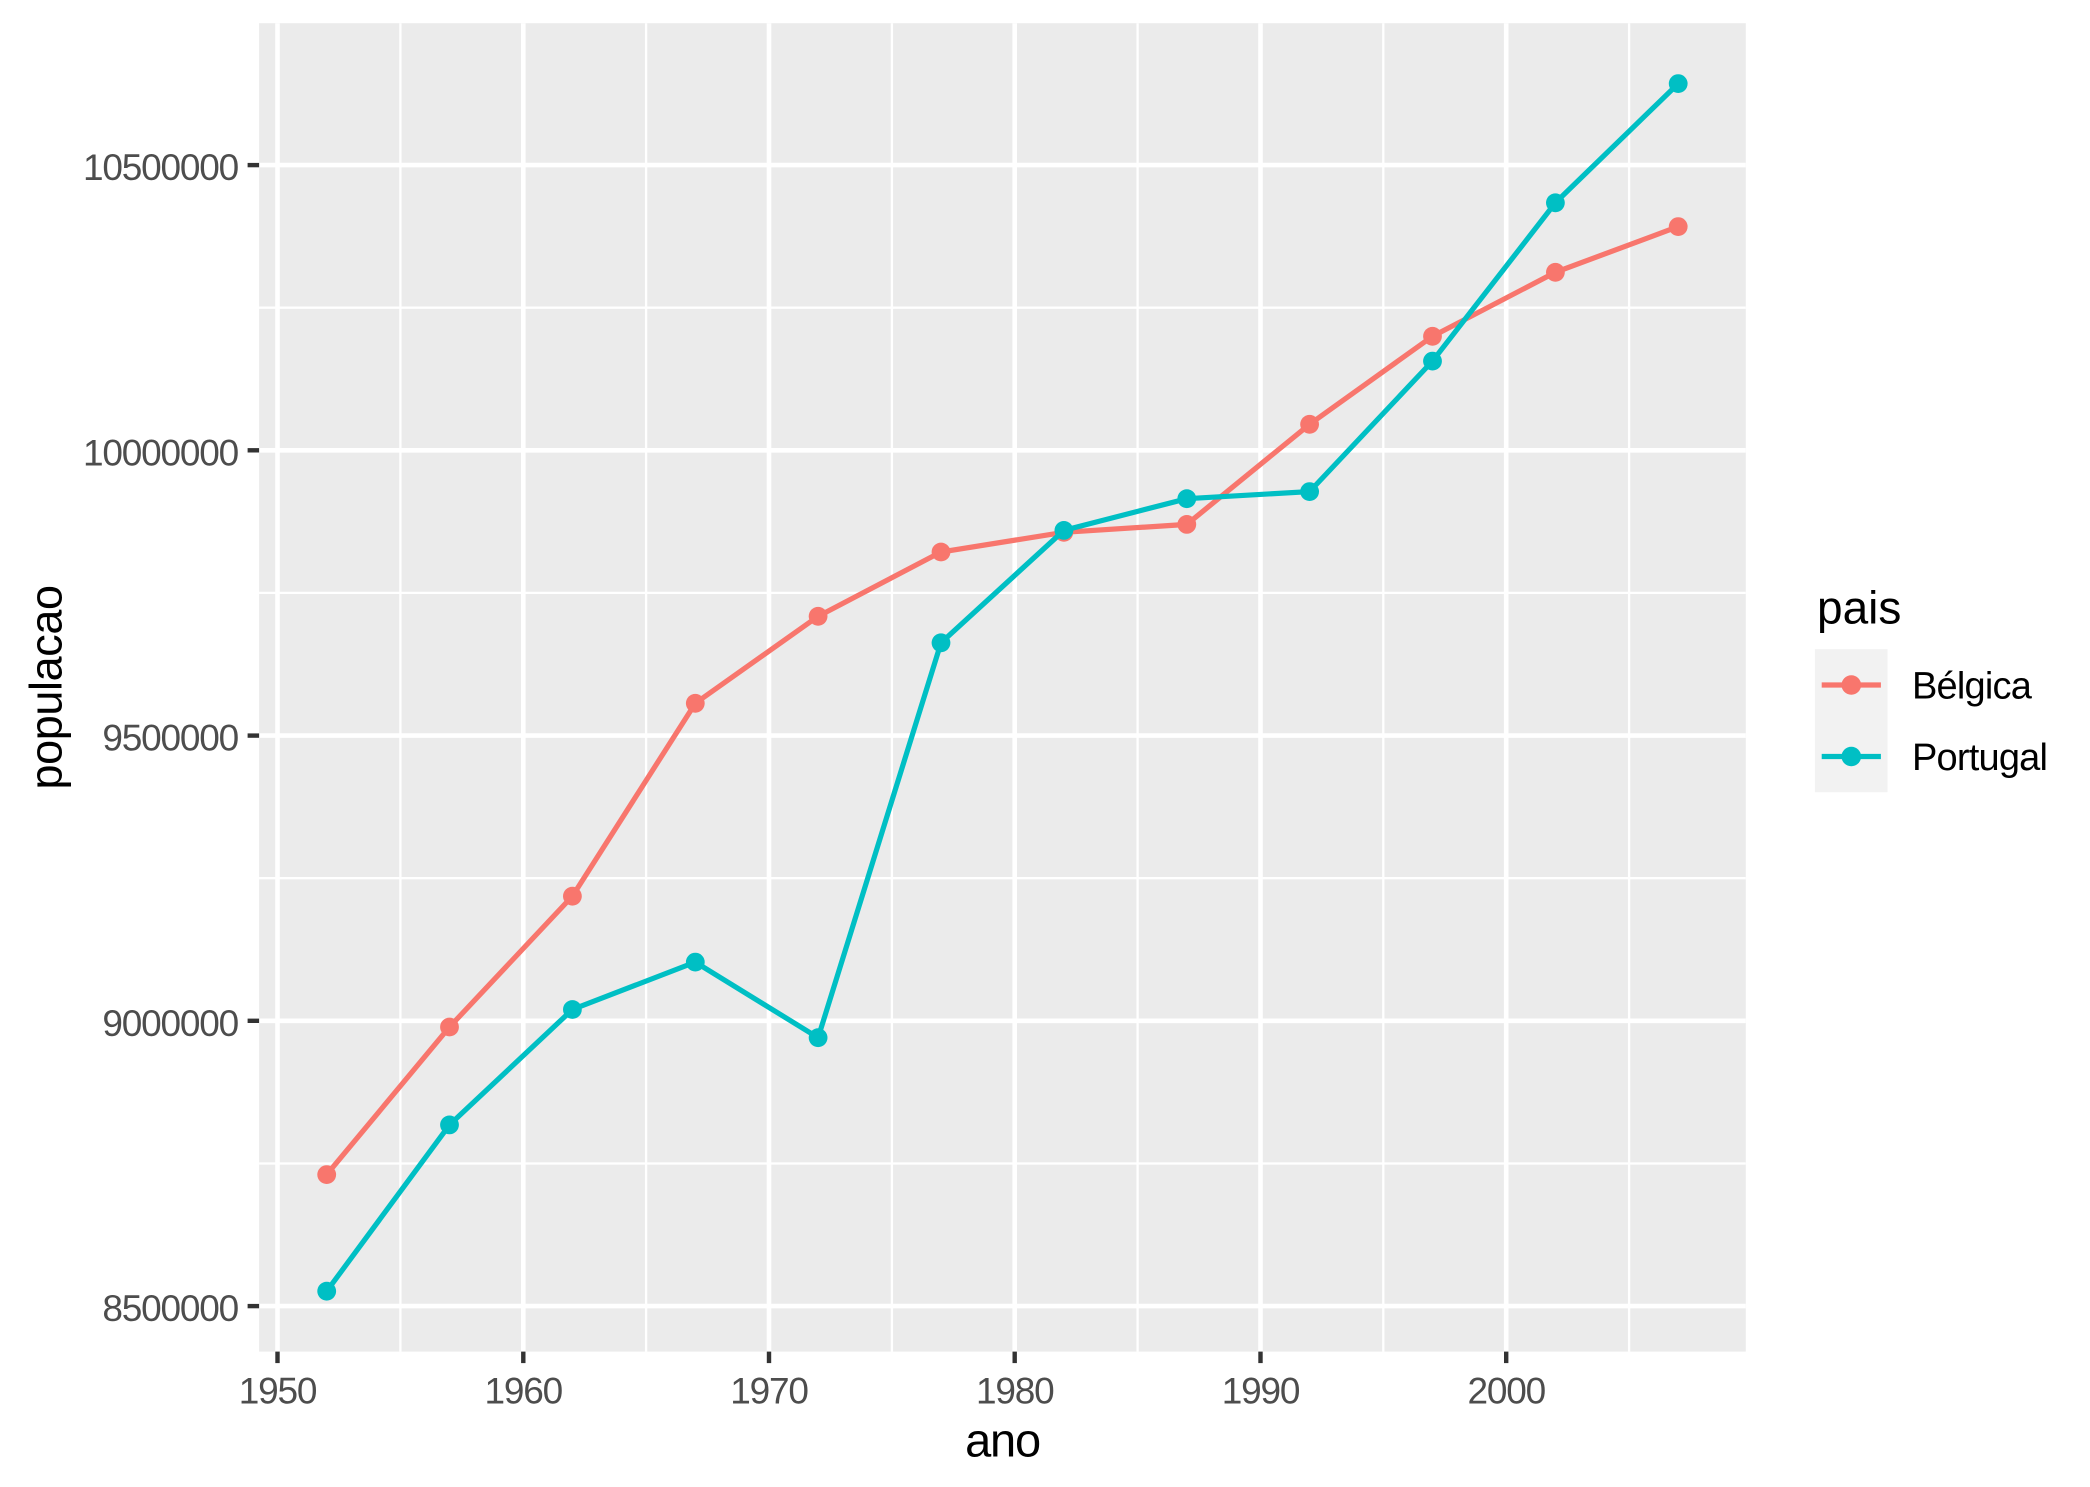  Describe the element at coordinates (524, 1391) in the screenshot. I see `svg-text: 1960` at that location.